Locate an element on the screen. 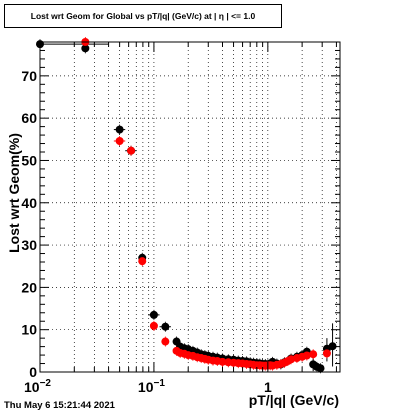  y-tick-label: 0 is located at coordinates (33, 372).